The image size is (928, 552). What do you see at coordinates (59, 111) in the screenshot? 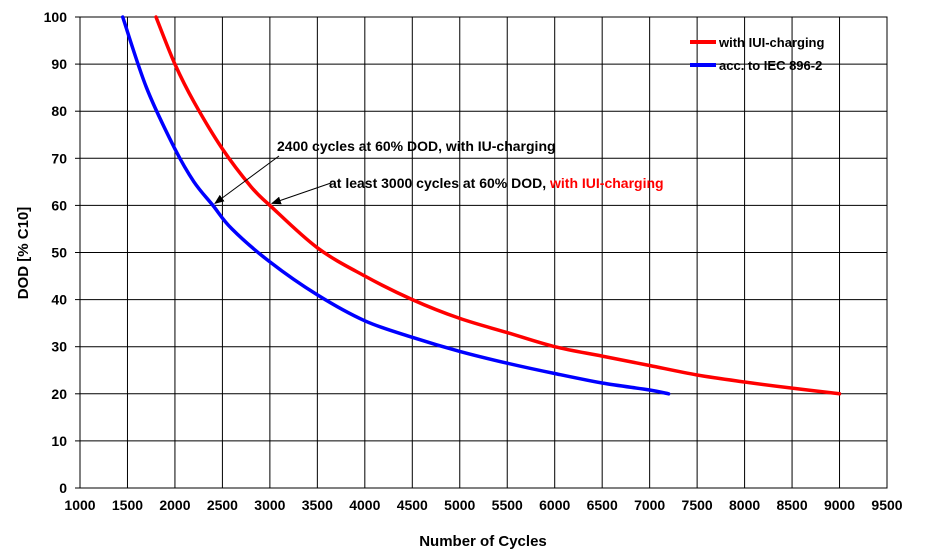
I see `y-tick-label: 80` at bounding box center [59, 111].